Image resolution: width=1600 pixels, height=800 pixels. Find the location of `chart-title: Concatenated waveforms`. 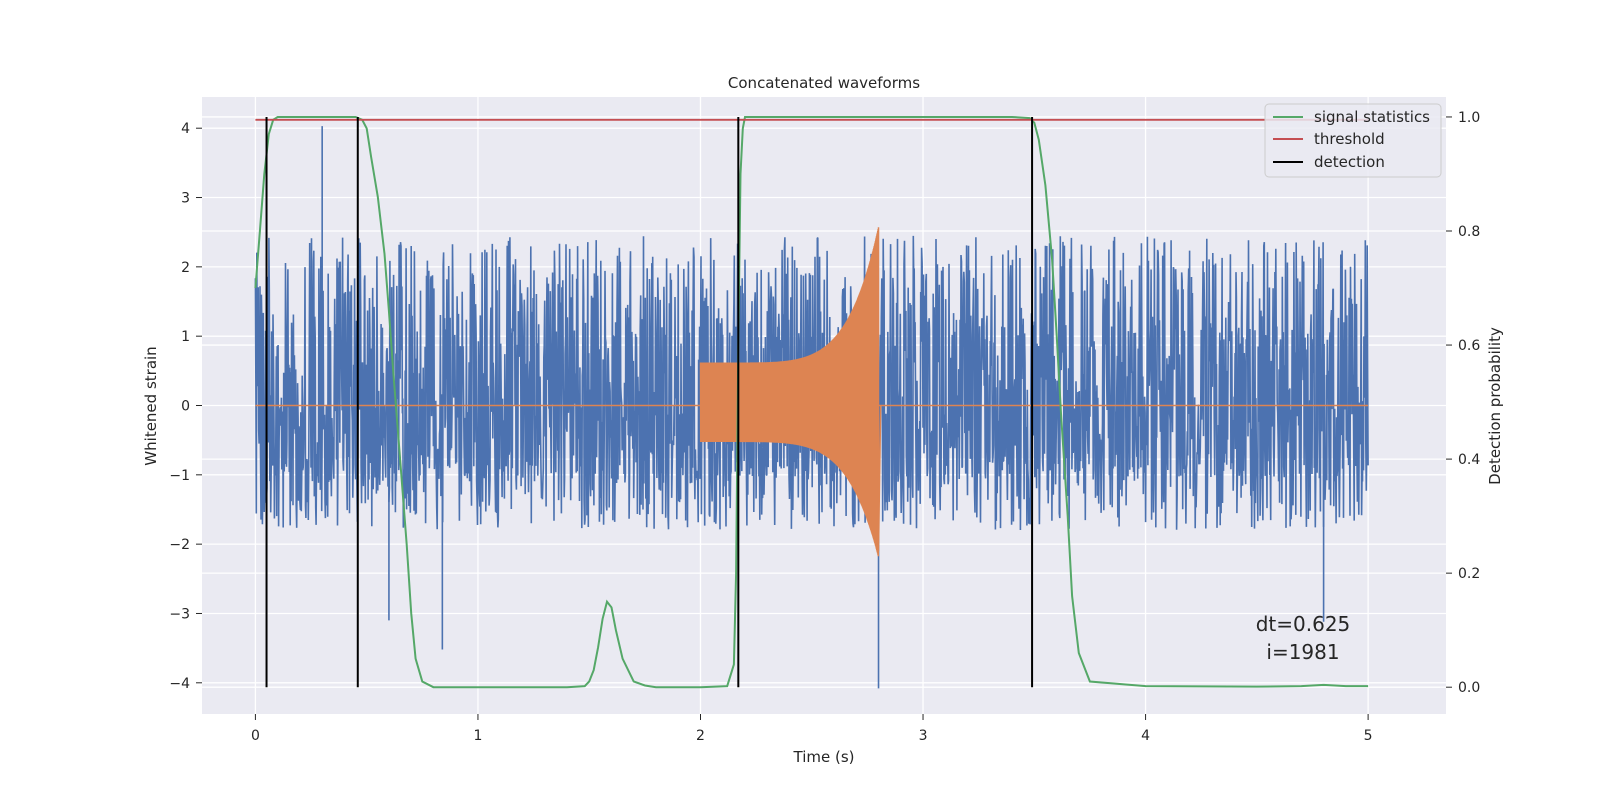

chart-title: Concatenated waveforms is located at coordinates (824, 83).